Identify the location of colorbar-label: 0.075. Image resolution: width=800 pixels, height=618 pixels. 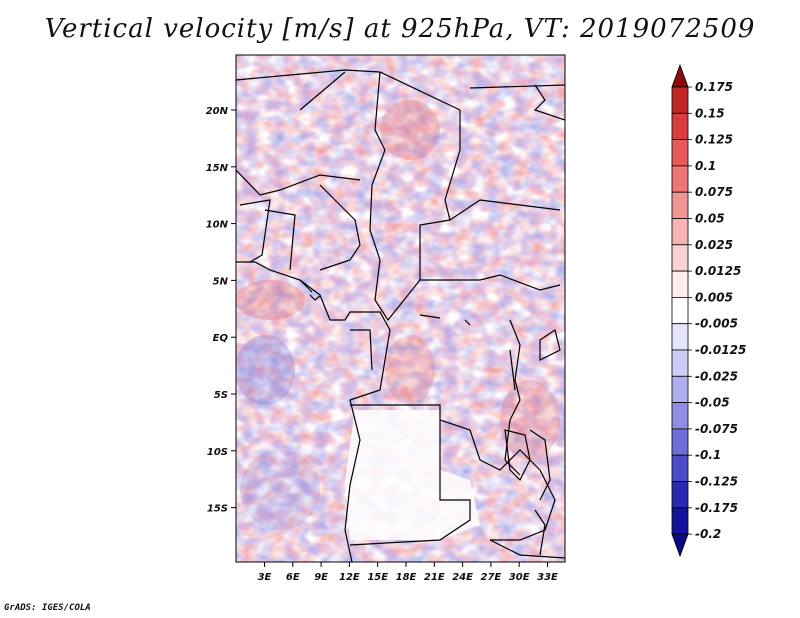
(714, 192).